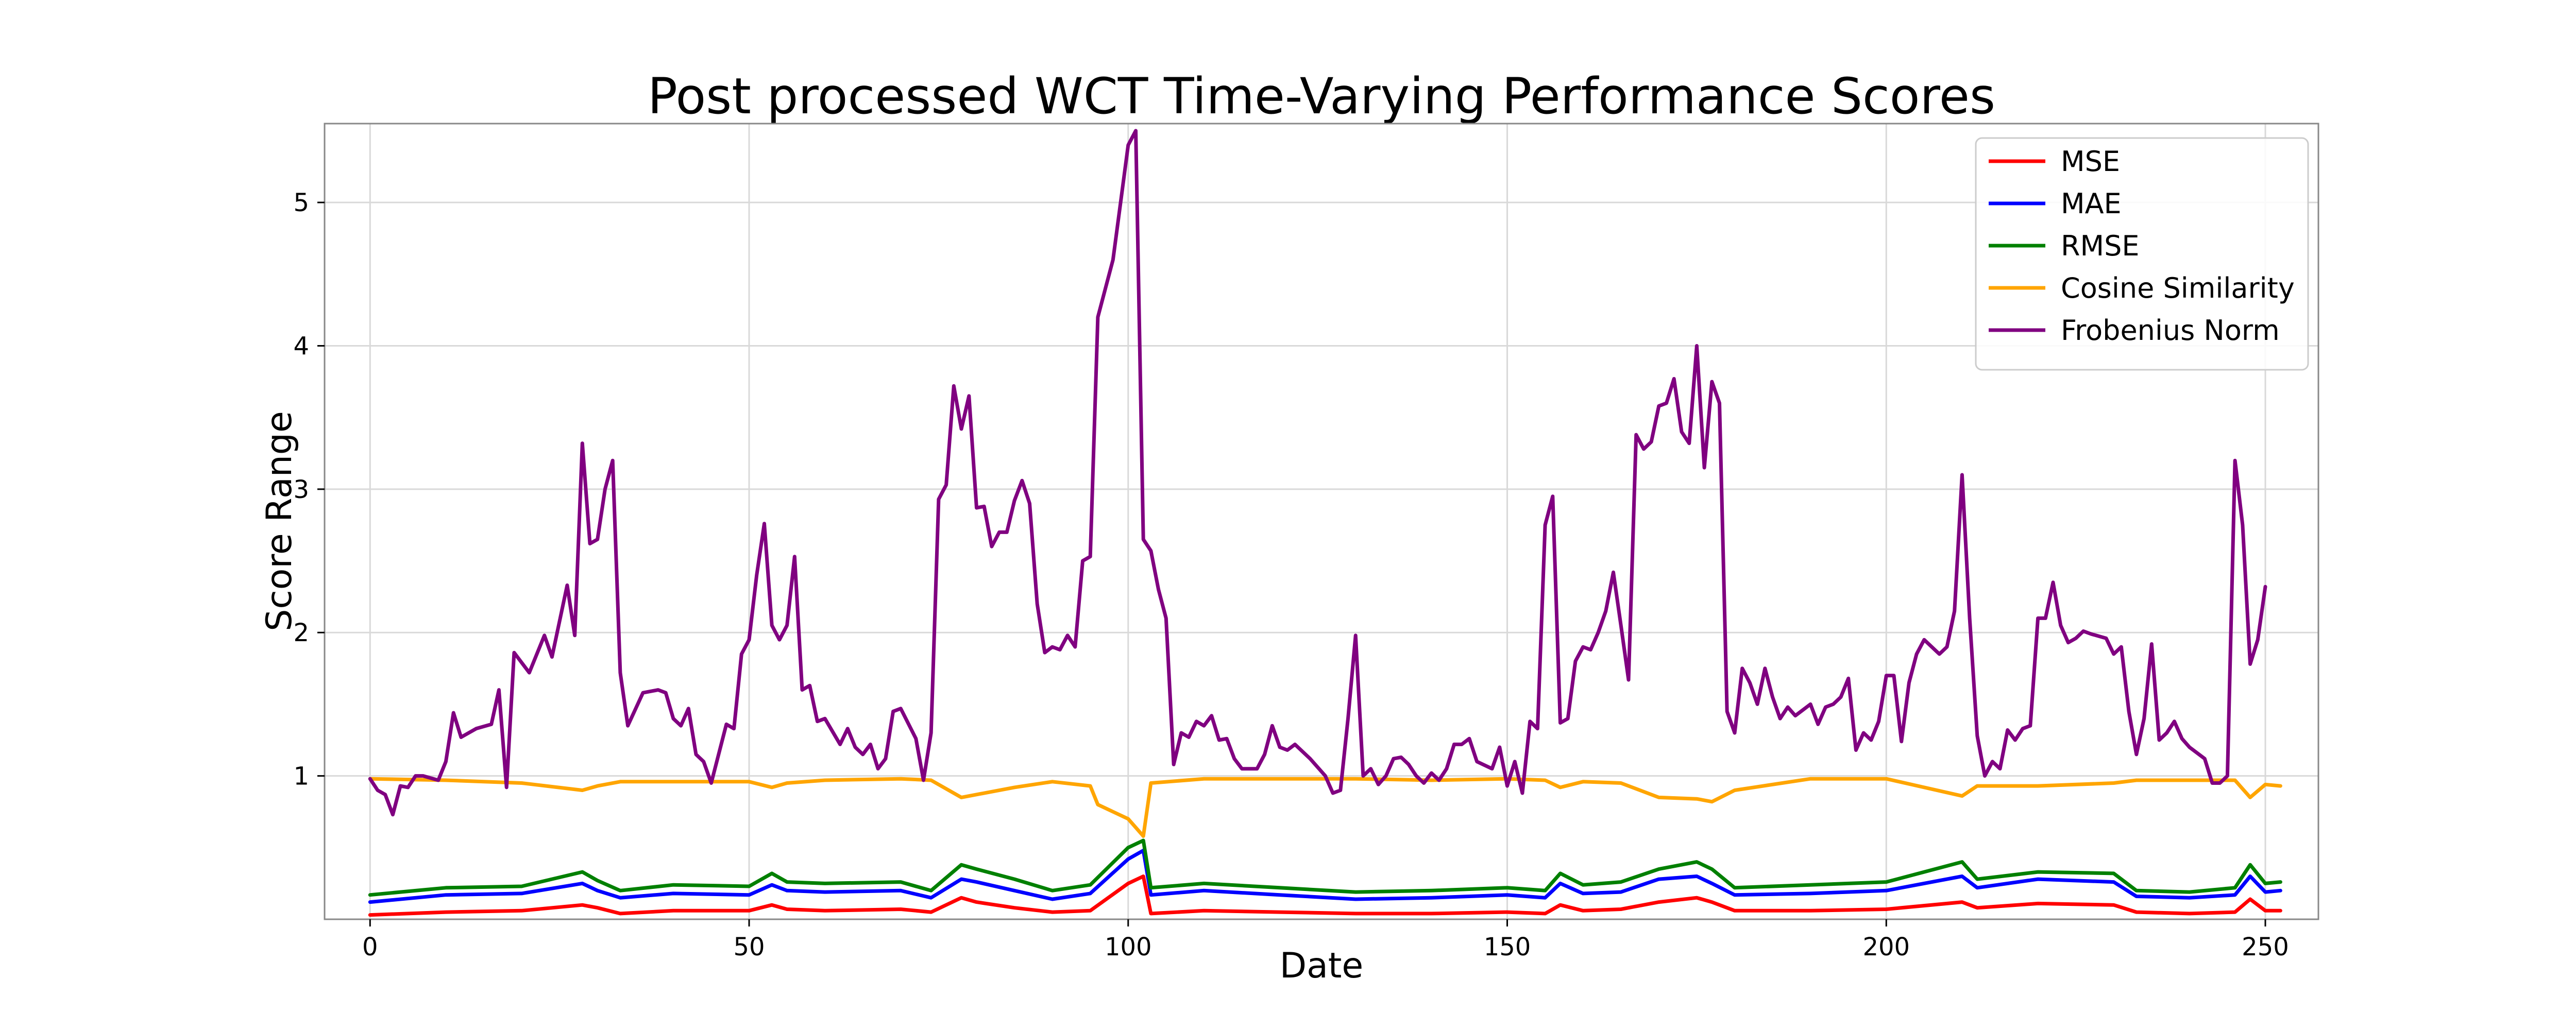 Image resolution: width=2576 pixels, height=1030 pixels. Describe the element at coordinates (2170, 330) in the screenshot. I see `legend-label-frobenius-norm: Frobenius Norm` at that location.